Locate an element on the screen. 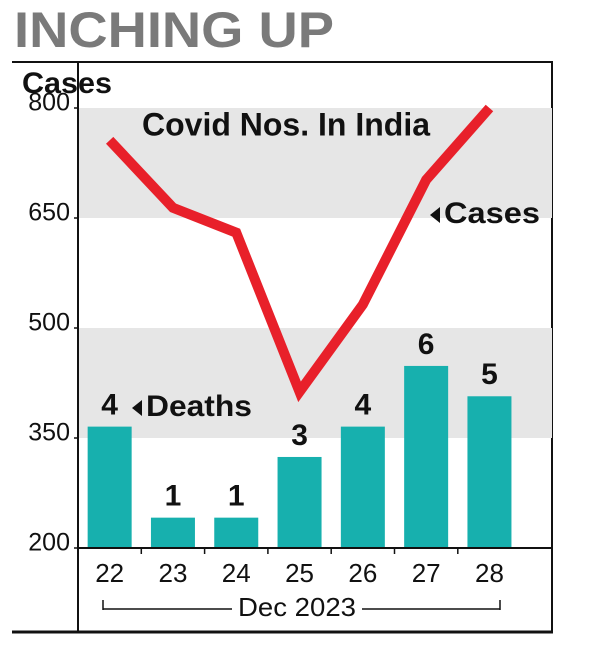 This screenshot has height=647, width=600. legend-label: Cases is located at coordinates (492, 213).